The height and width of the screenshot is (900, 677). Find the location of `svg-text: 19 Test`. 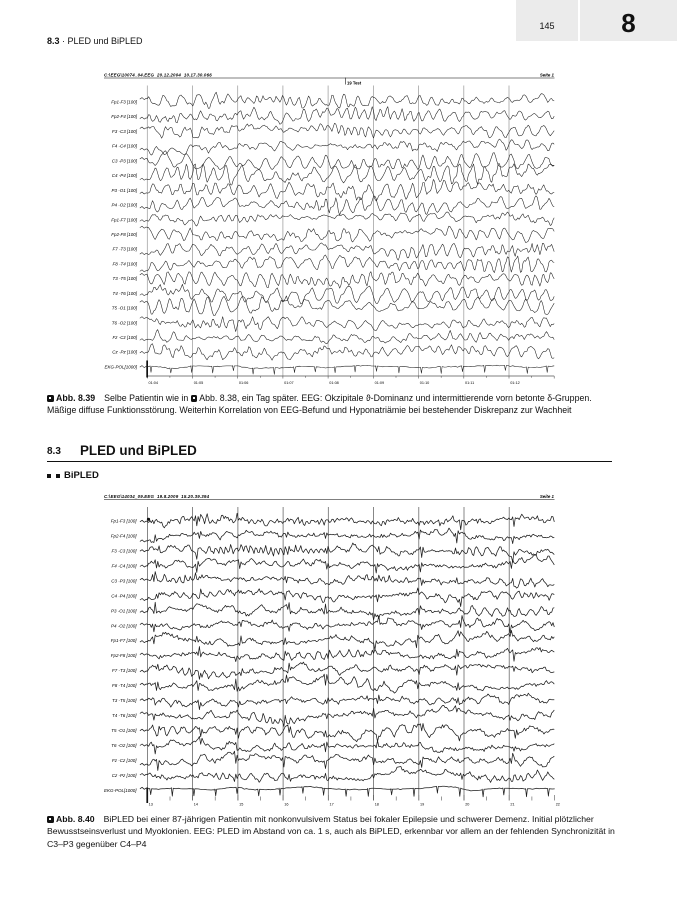

svg-text: 19 Test is located at coordinates (354, 83).